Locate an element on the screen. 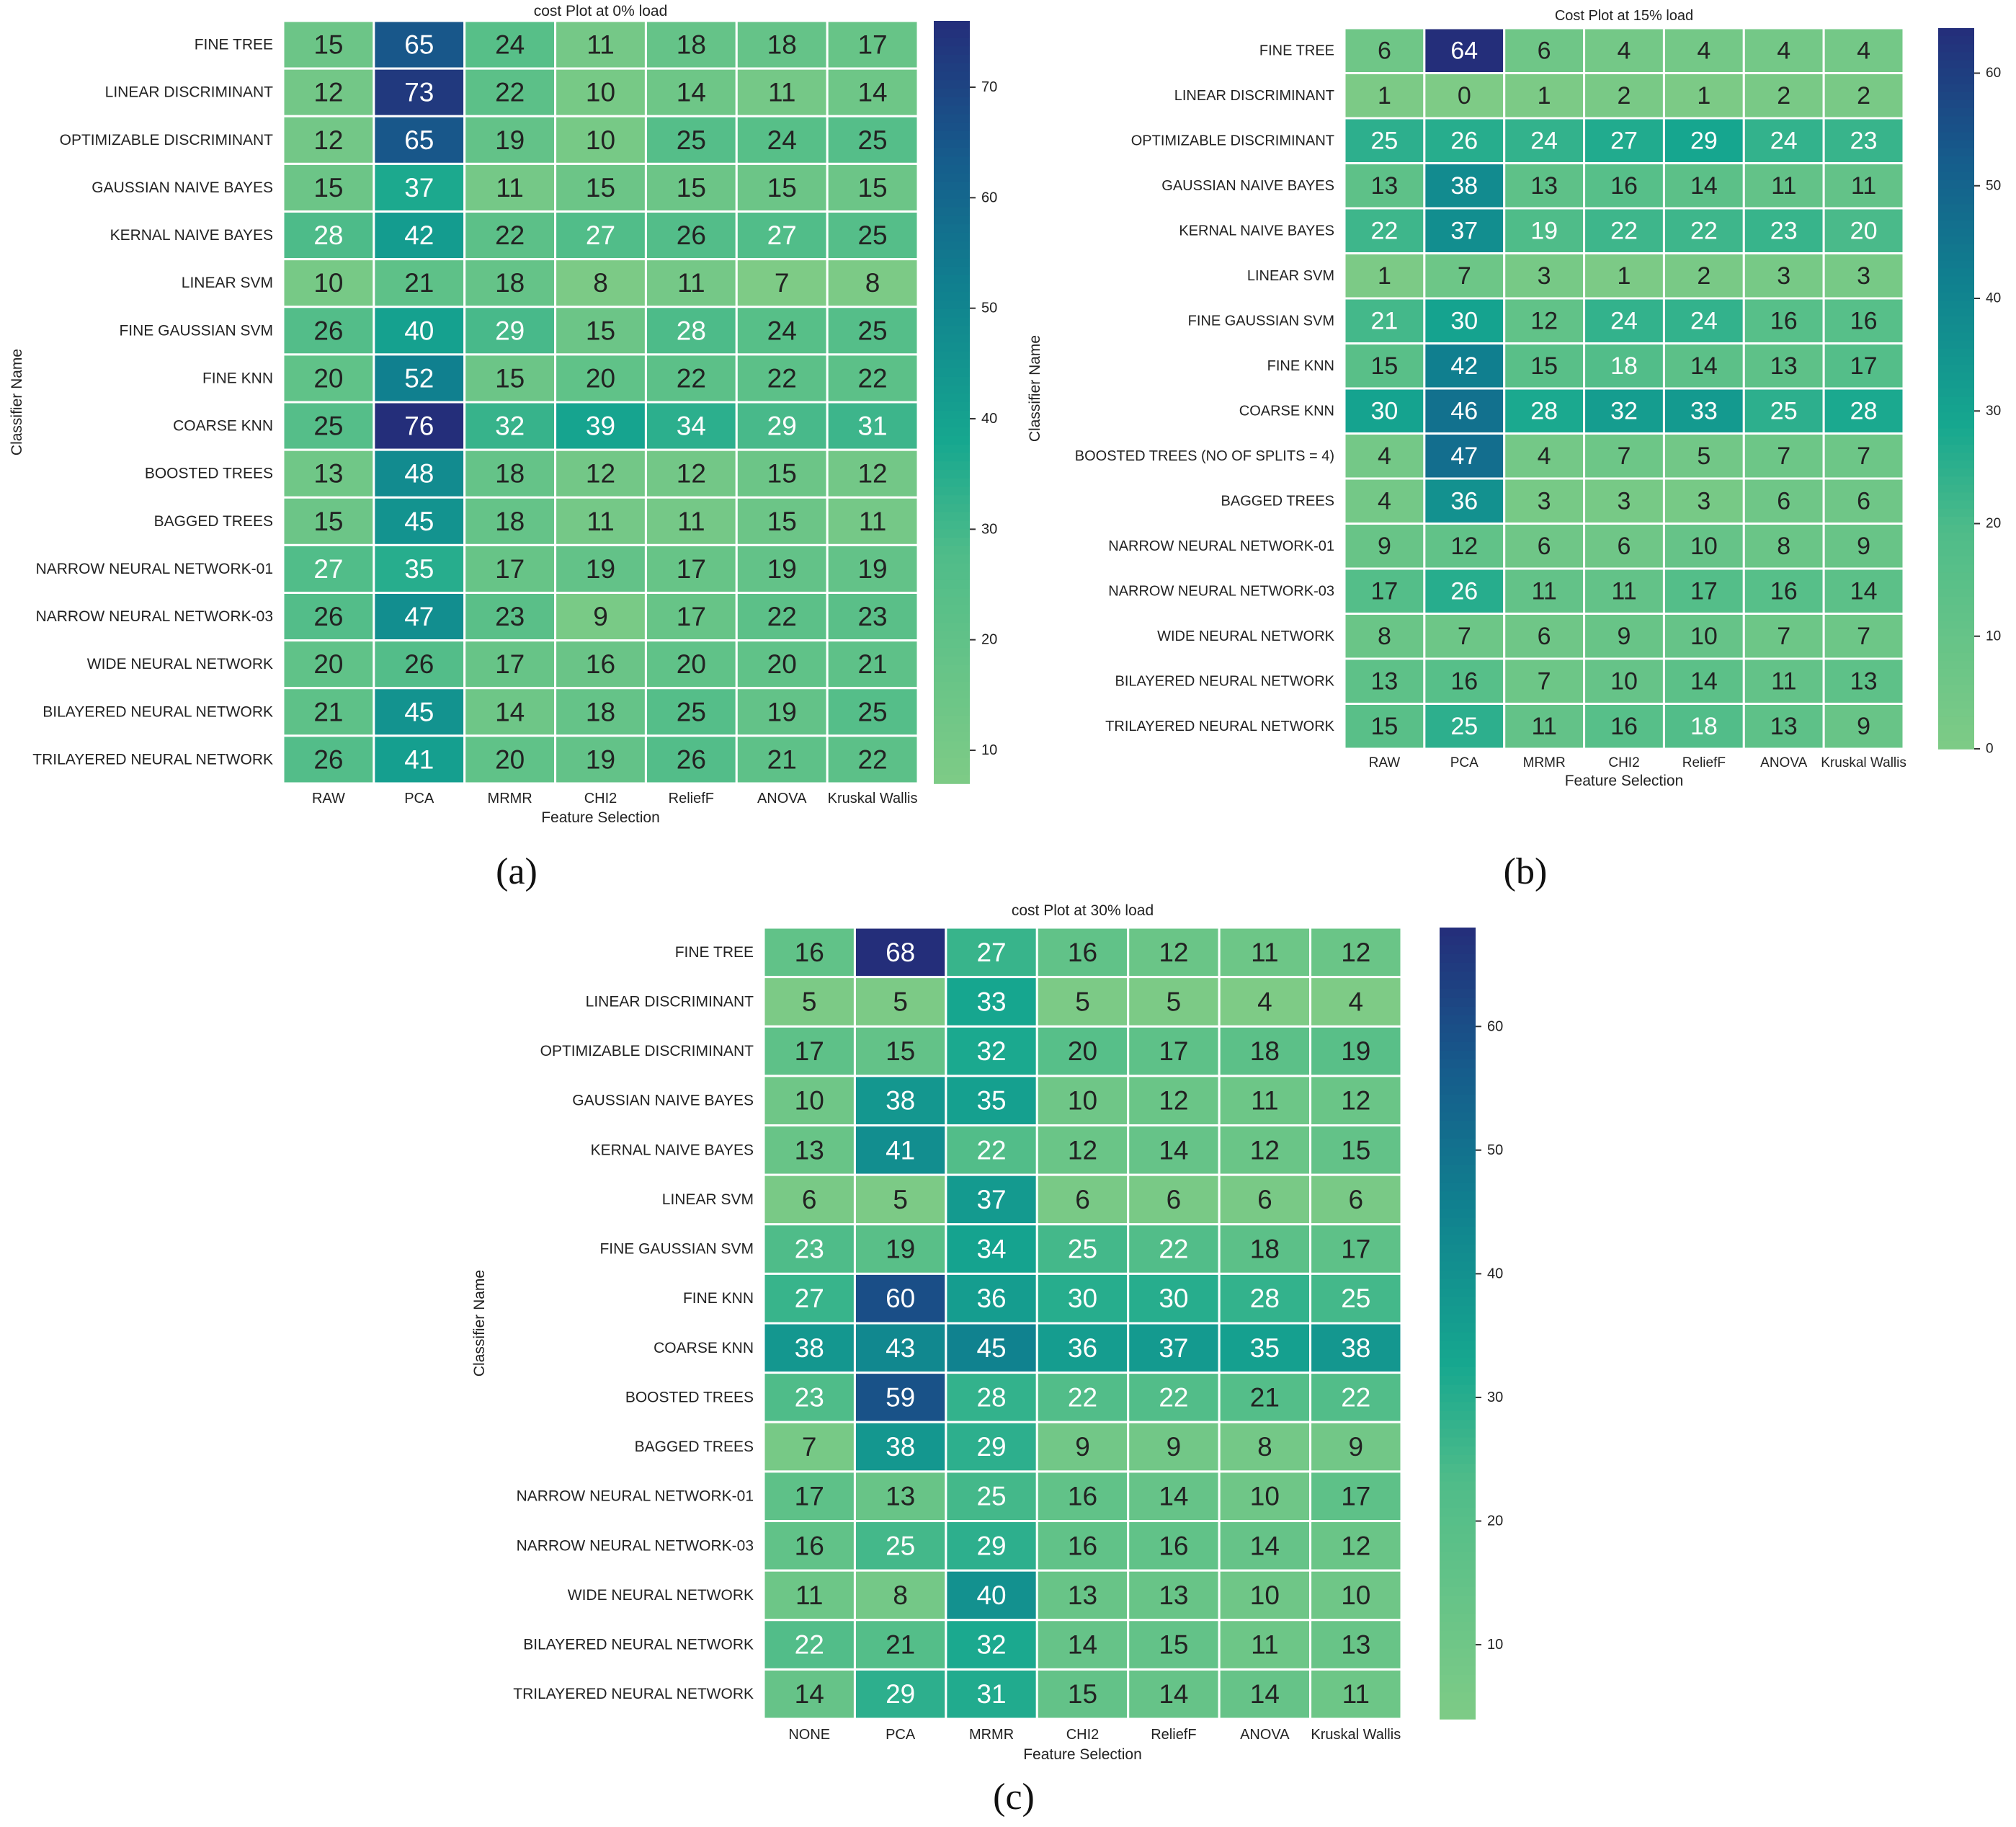 This screenshot has height=1827, width=2016. heatmap-a-value-label: 20 is located at coordinates (510, 759).